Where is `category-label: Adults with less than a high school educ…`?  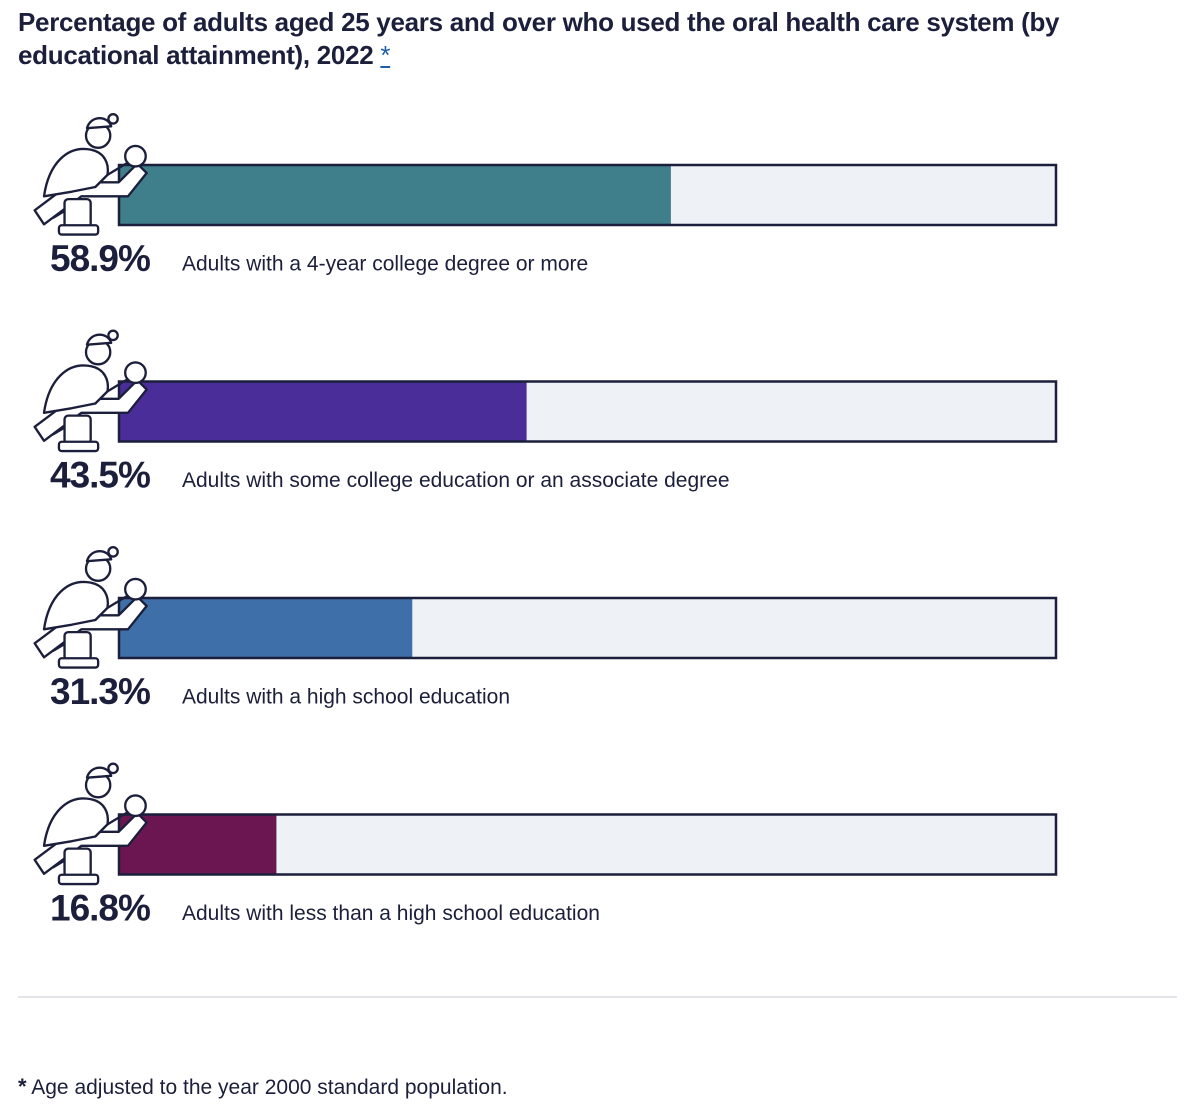
category-label: Adults with less than a high school educ… is located at coordinates (391, 913).